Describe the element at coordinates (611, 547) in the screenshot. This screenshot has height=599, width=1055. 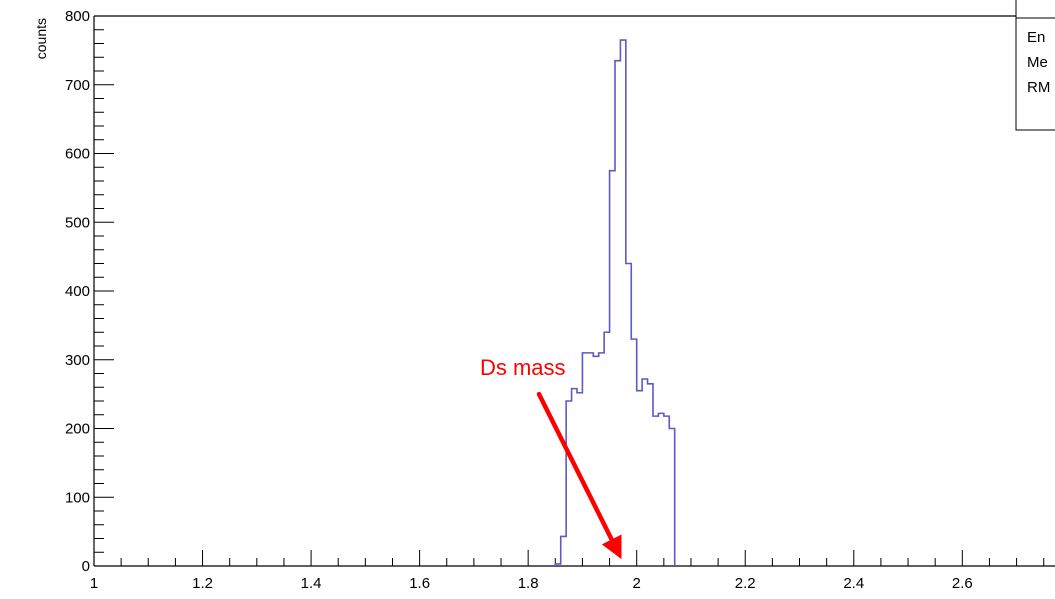
I see `annotation-arrow-head` at that location.